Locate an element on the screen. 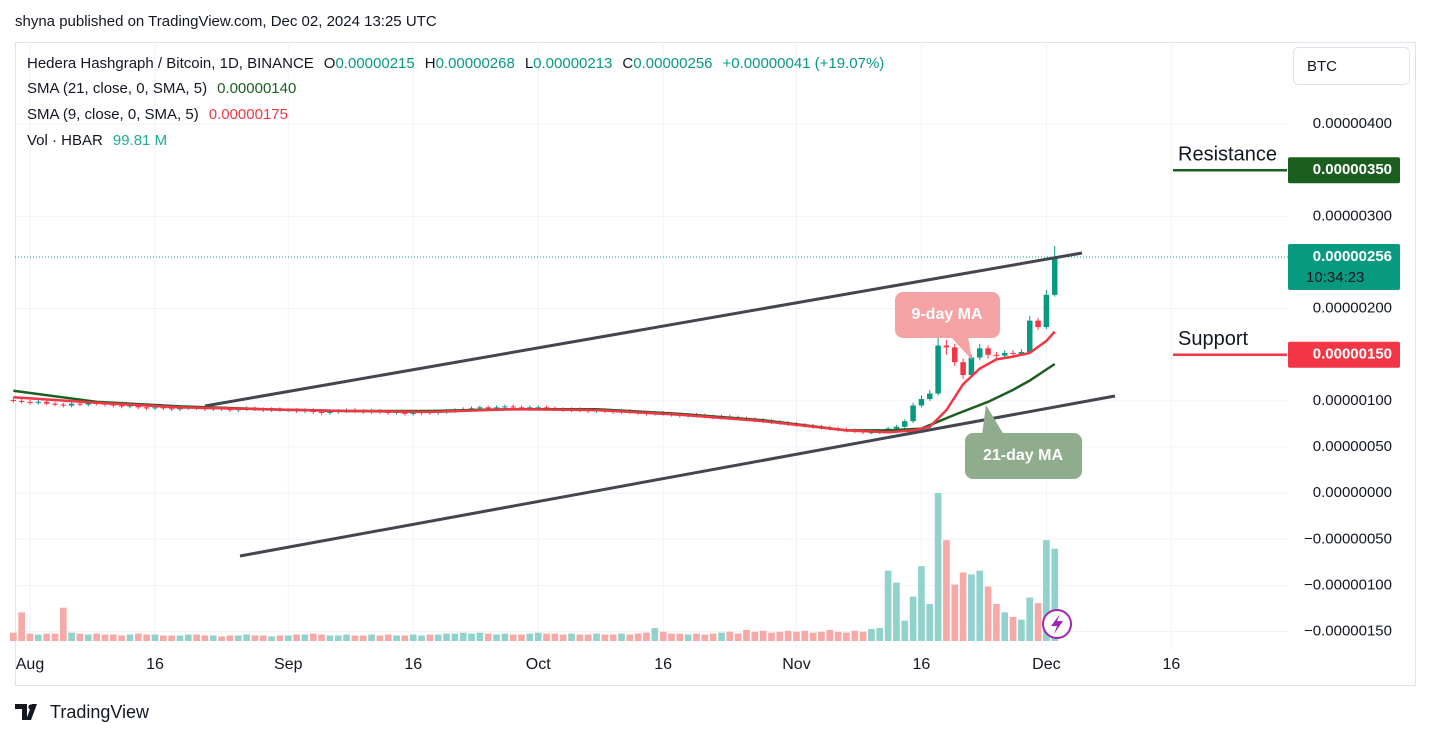  h-value: 0.00000268 is located at coordinates (475, 63).